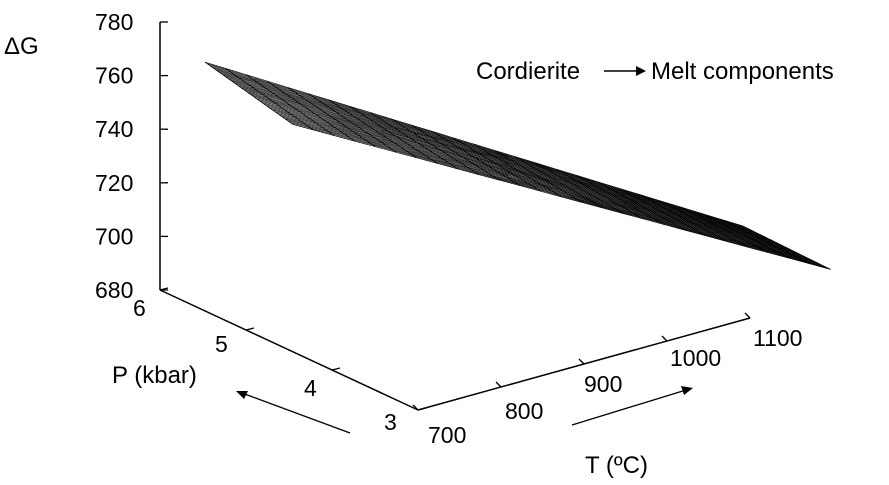 Image resolution: width=889 pixels, height=485 pixels. Describe the element at coordinates (310, 388) in the screenshot. I see `p-tick-label: 4` at that location.